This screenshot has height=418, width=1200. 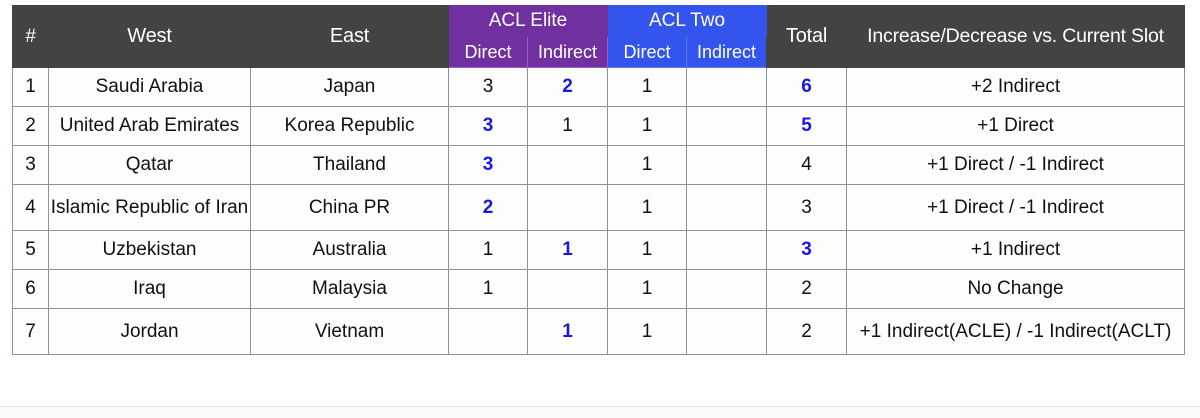 I want to click on col-header-change: Increase/Decrease vs. Current Slot, so click(x=1016, y=36).